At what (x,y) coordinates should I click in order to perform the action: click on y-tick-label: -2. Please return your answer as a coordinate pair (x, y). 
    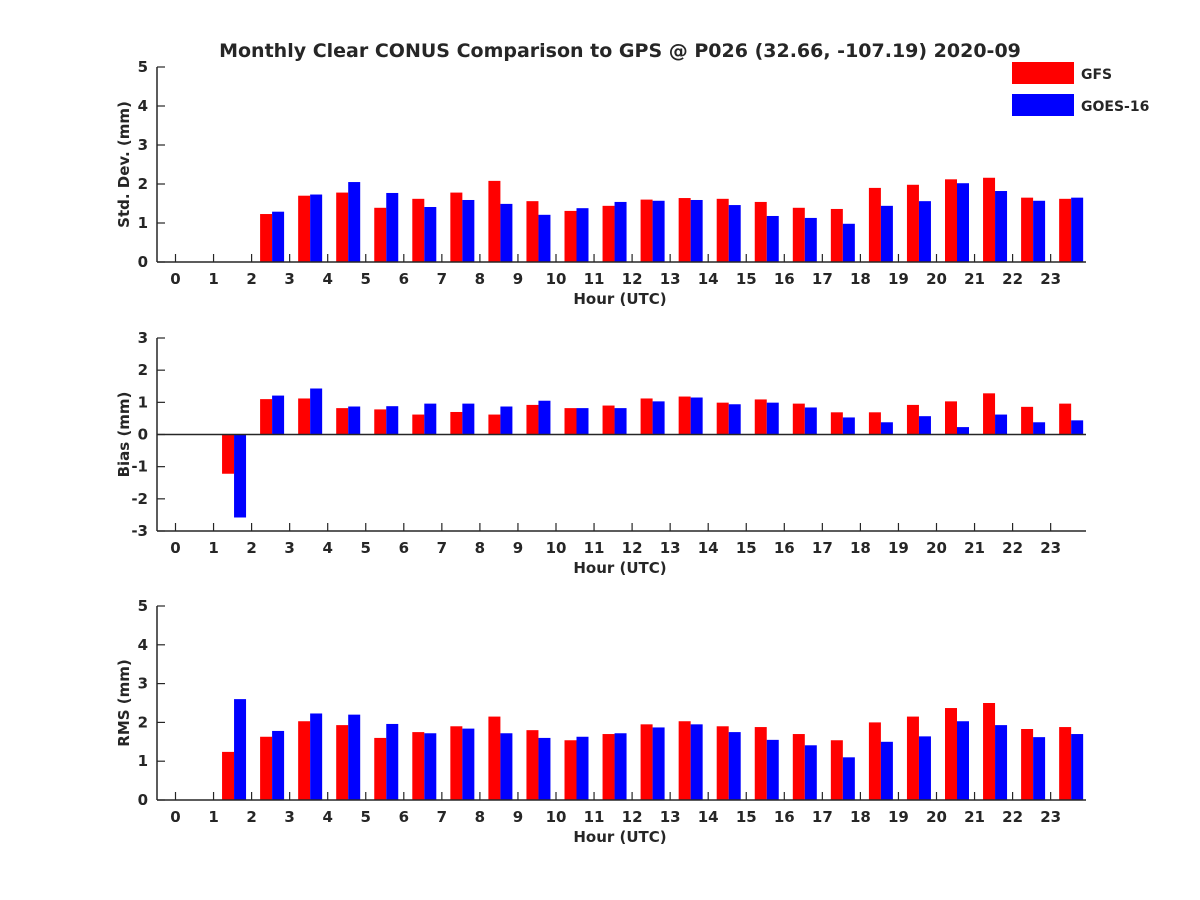
    Looking at the image, I should click on (139, 499).